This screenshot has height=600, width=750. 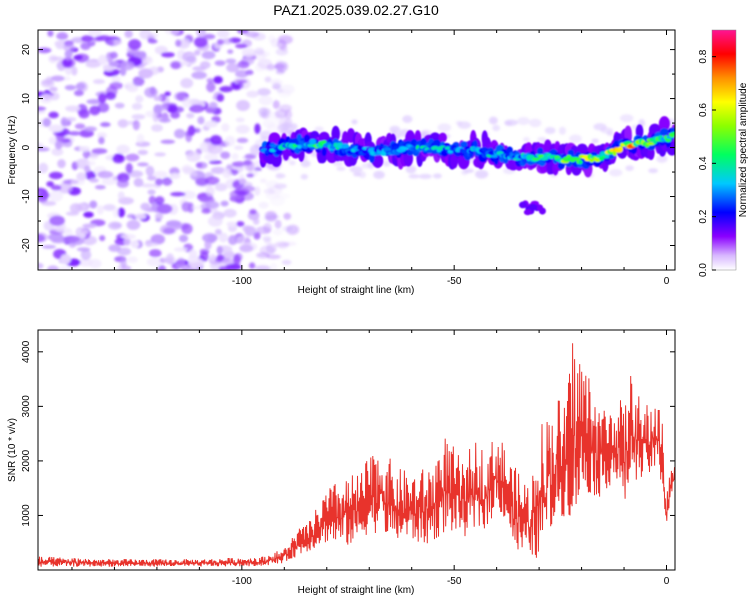 I want to click on figure-title: PAZ1.2025.039.02.27.G10, so click(x=356, y=10).